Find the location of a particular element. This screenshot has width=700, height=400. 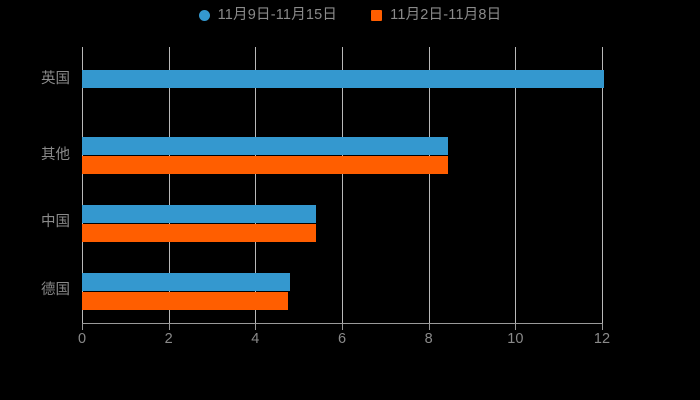

y-axis-label-2: 中国 is located at coordinates (55, 221).